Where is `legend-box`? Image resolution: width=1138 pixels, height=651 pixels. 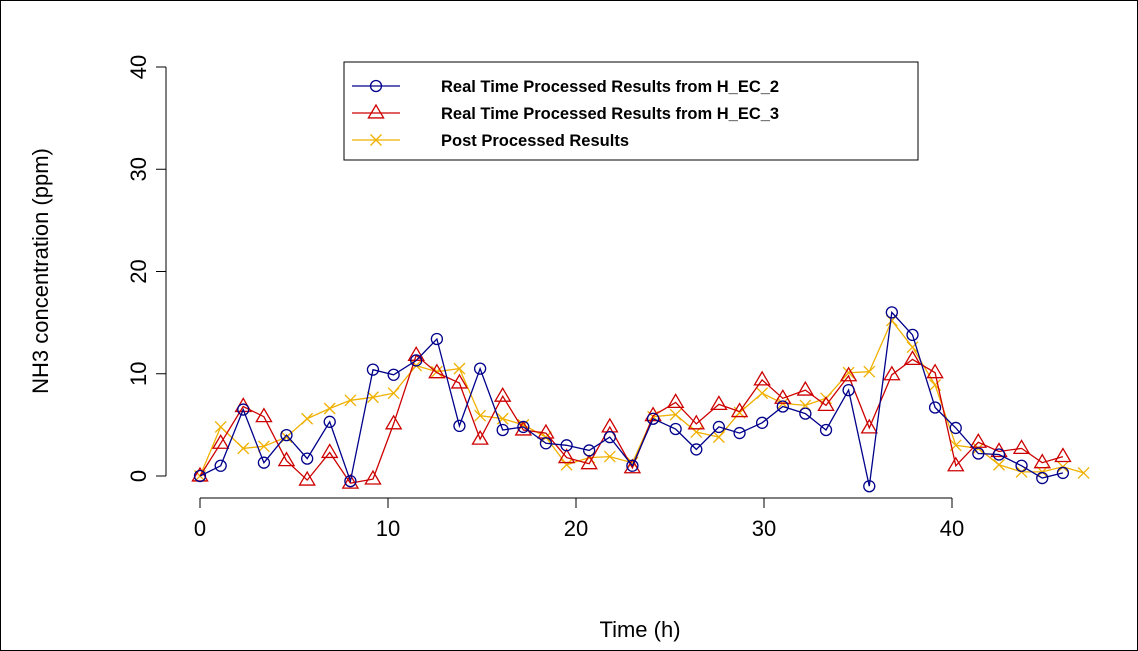
legend-box is located at coordinates (631, 111).